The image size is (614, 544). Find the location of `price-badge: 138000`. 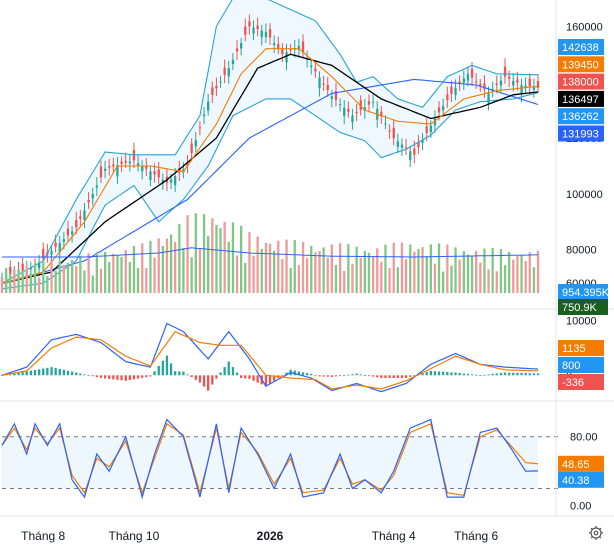

price-badge: 138000 is located at coordinates (581, 81).